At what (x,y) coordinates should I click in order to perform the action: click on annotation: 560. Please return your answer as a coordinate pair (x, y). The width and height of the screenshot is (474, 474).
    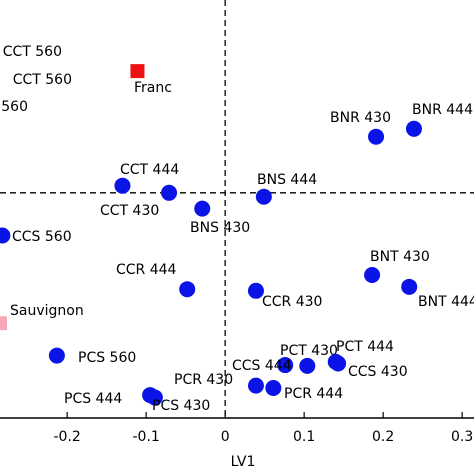
    Looking at the image, I should click on (14, 107).